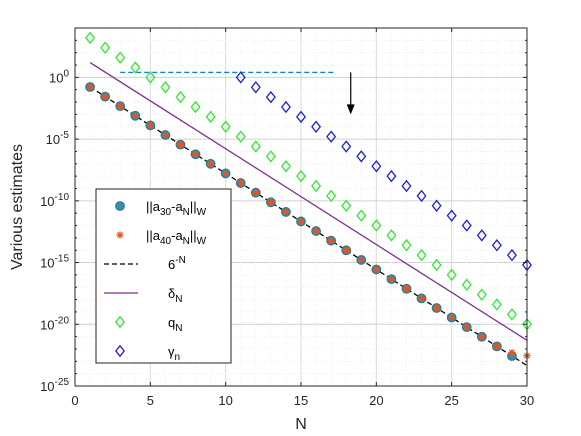 This screenshot has height=436, width=581. I want to click on y-tick-exponent: -10, so click(62, 197).